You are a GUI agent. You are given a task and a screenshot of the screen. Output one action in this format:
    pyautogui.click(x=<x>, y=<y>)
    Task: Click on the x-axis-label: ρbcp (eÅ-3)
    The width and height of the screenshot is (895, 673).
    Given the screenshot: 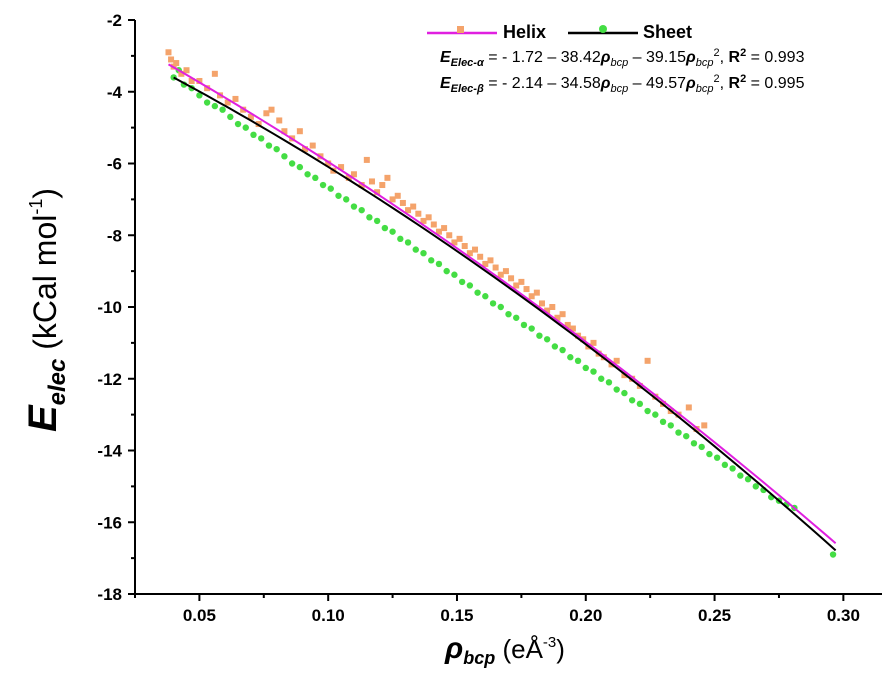 What is the action you would take?
    pyautogui.click(x=504, y=650)
    